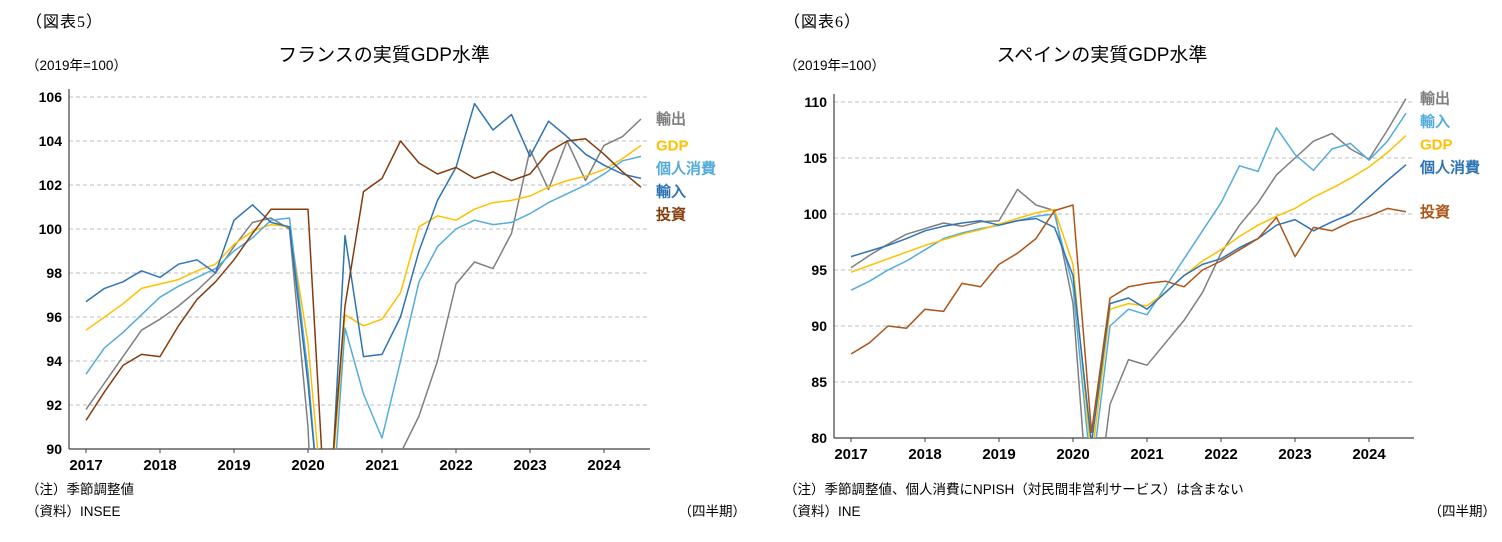 This screenshot has width=1502, height=542. What do you see at coordinates (51, 97) in the screenshot?
I see `y-tick-label: 106` at bounding box center [51, 97].